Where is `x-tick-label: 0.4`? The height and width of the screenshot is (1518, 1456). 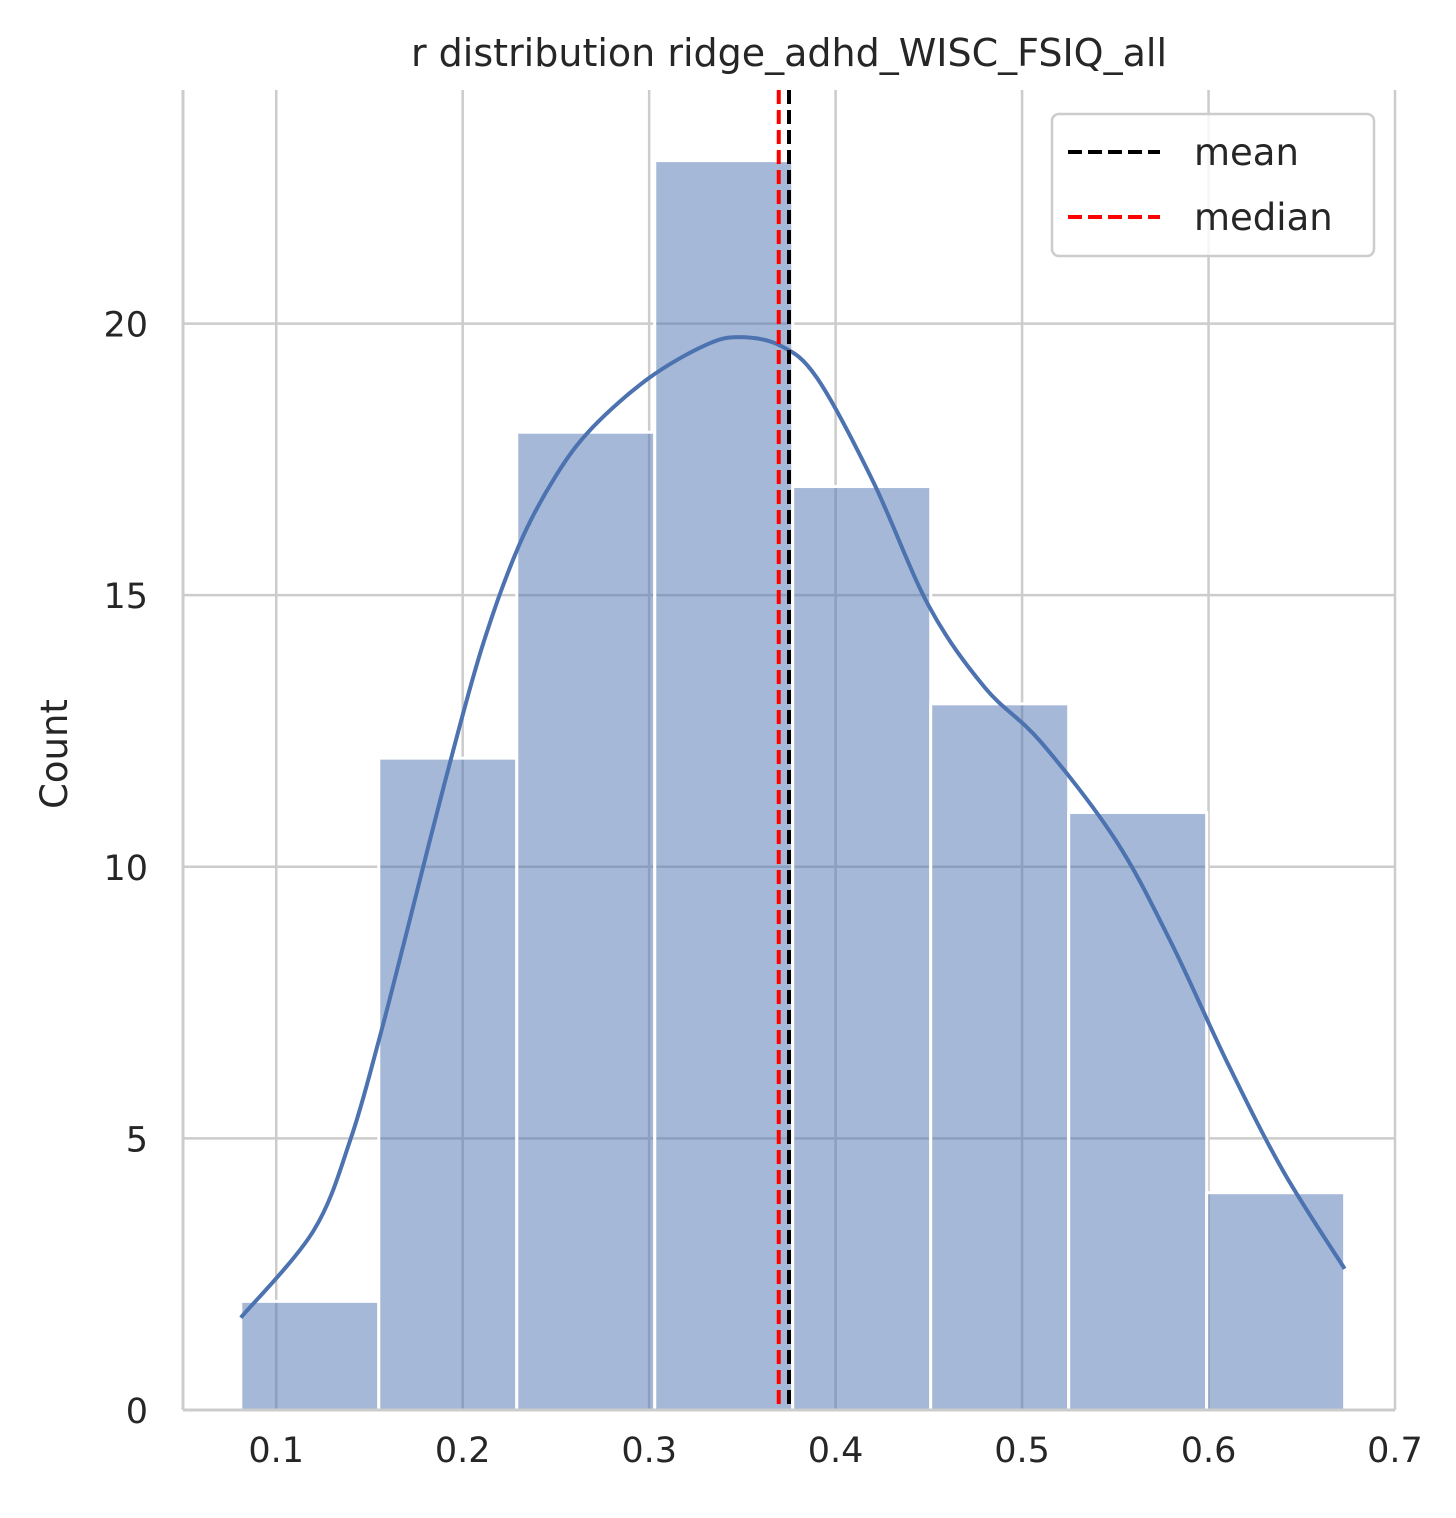 x-tick-label: 0.4 is located at coordinates (836, 1451).